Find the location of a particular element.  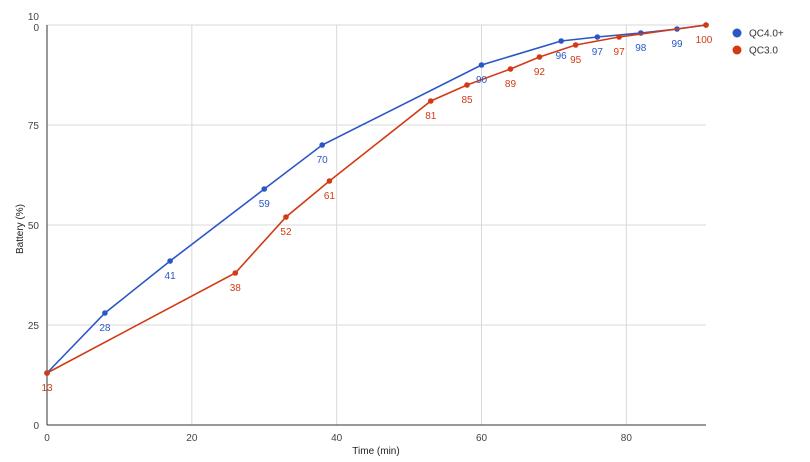

legend-label: QC4.0+ is located at coordinates (766, 34).